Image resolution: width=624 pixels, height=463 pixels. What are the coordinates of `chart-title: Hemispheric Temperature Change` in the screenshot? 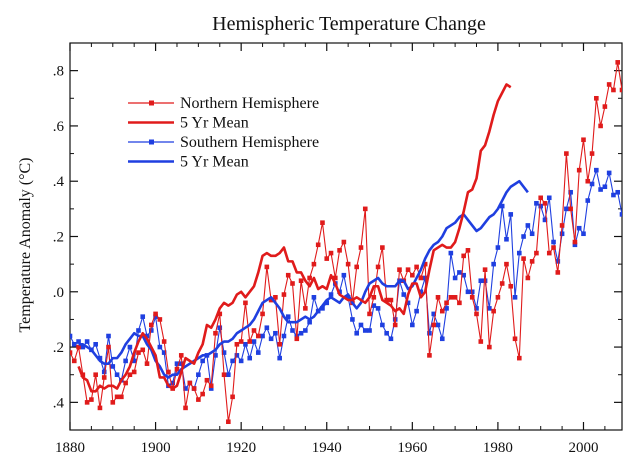 It's located at (349, 24).